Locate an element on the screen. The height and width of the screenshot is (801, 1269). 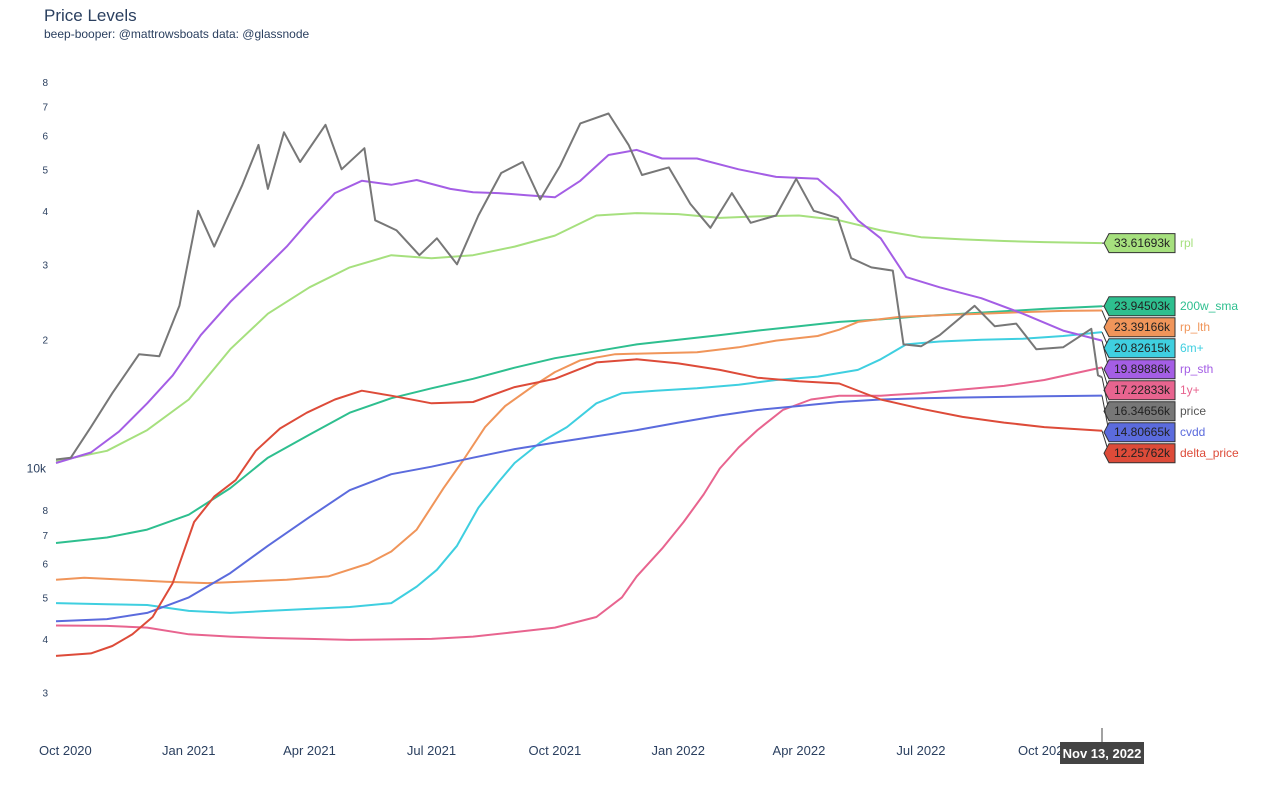
x-tick-label: Oct 2021 is located at coordinates (554, 750).